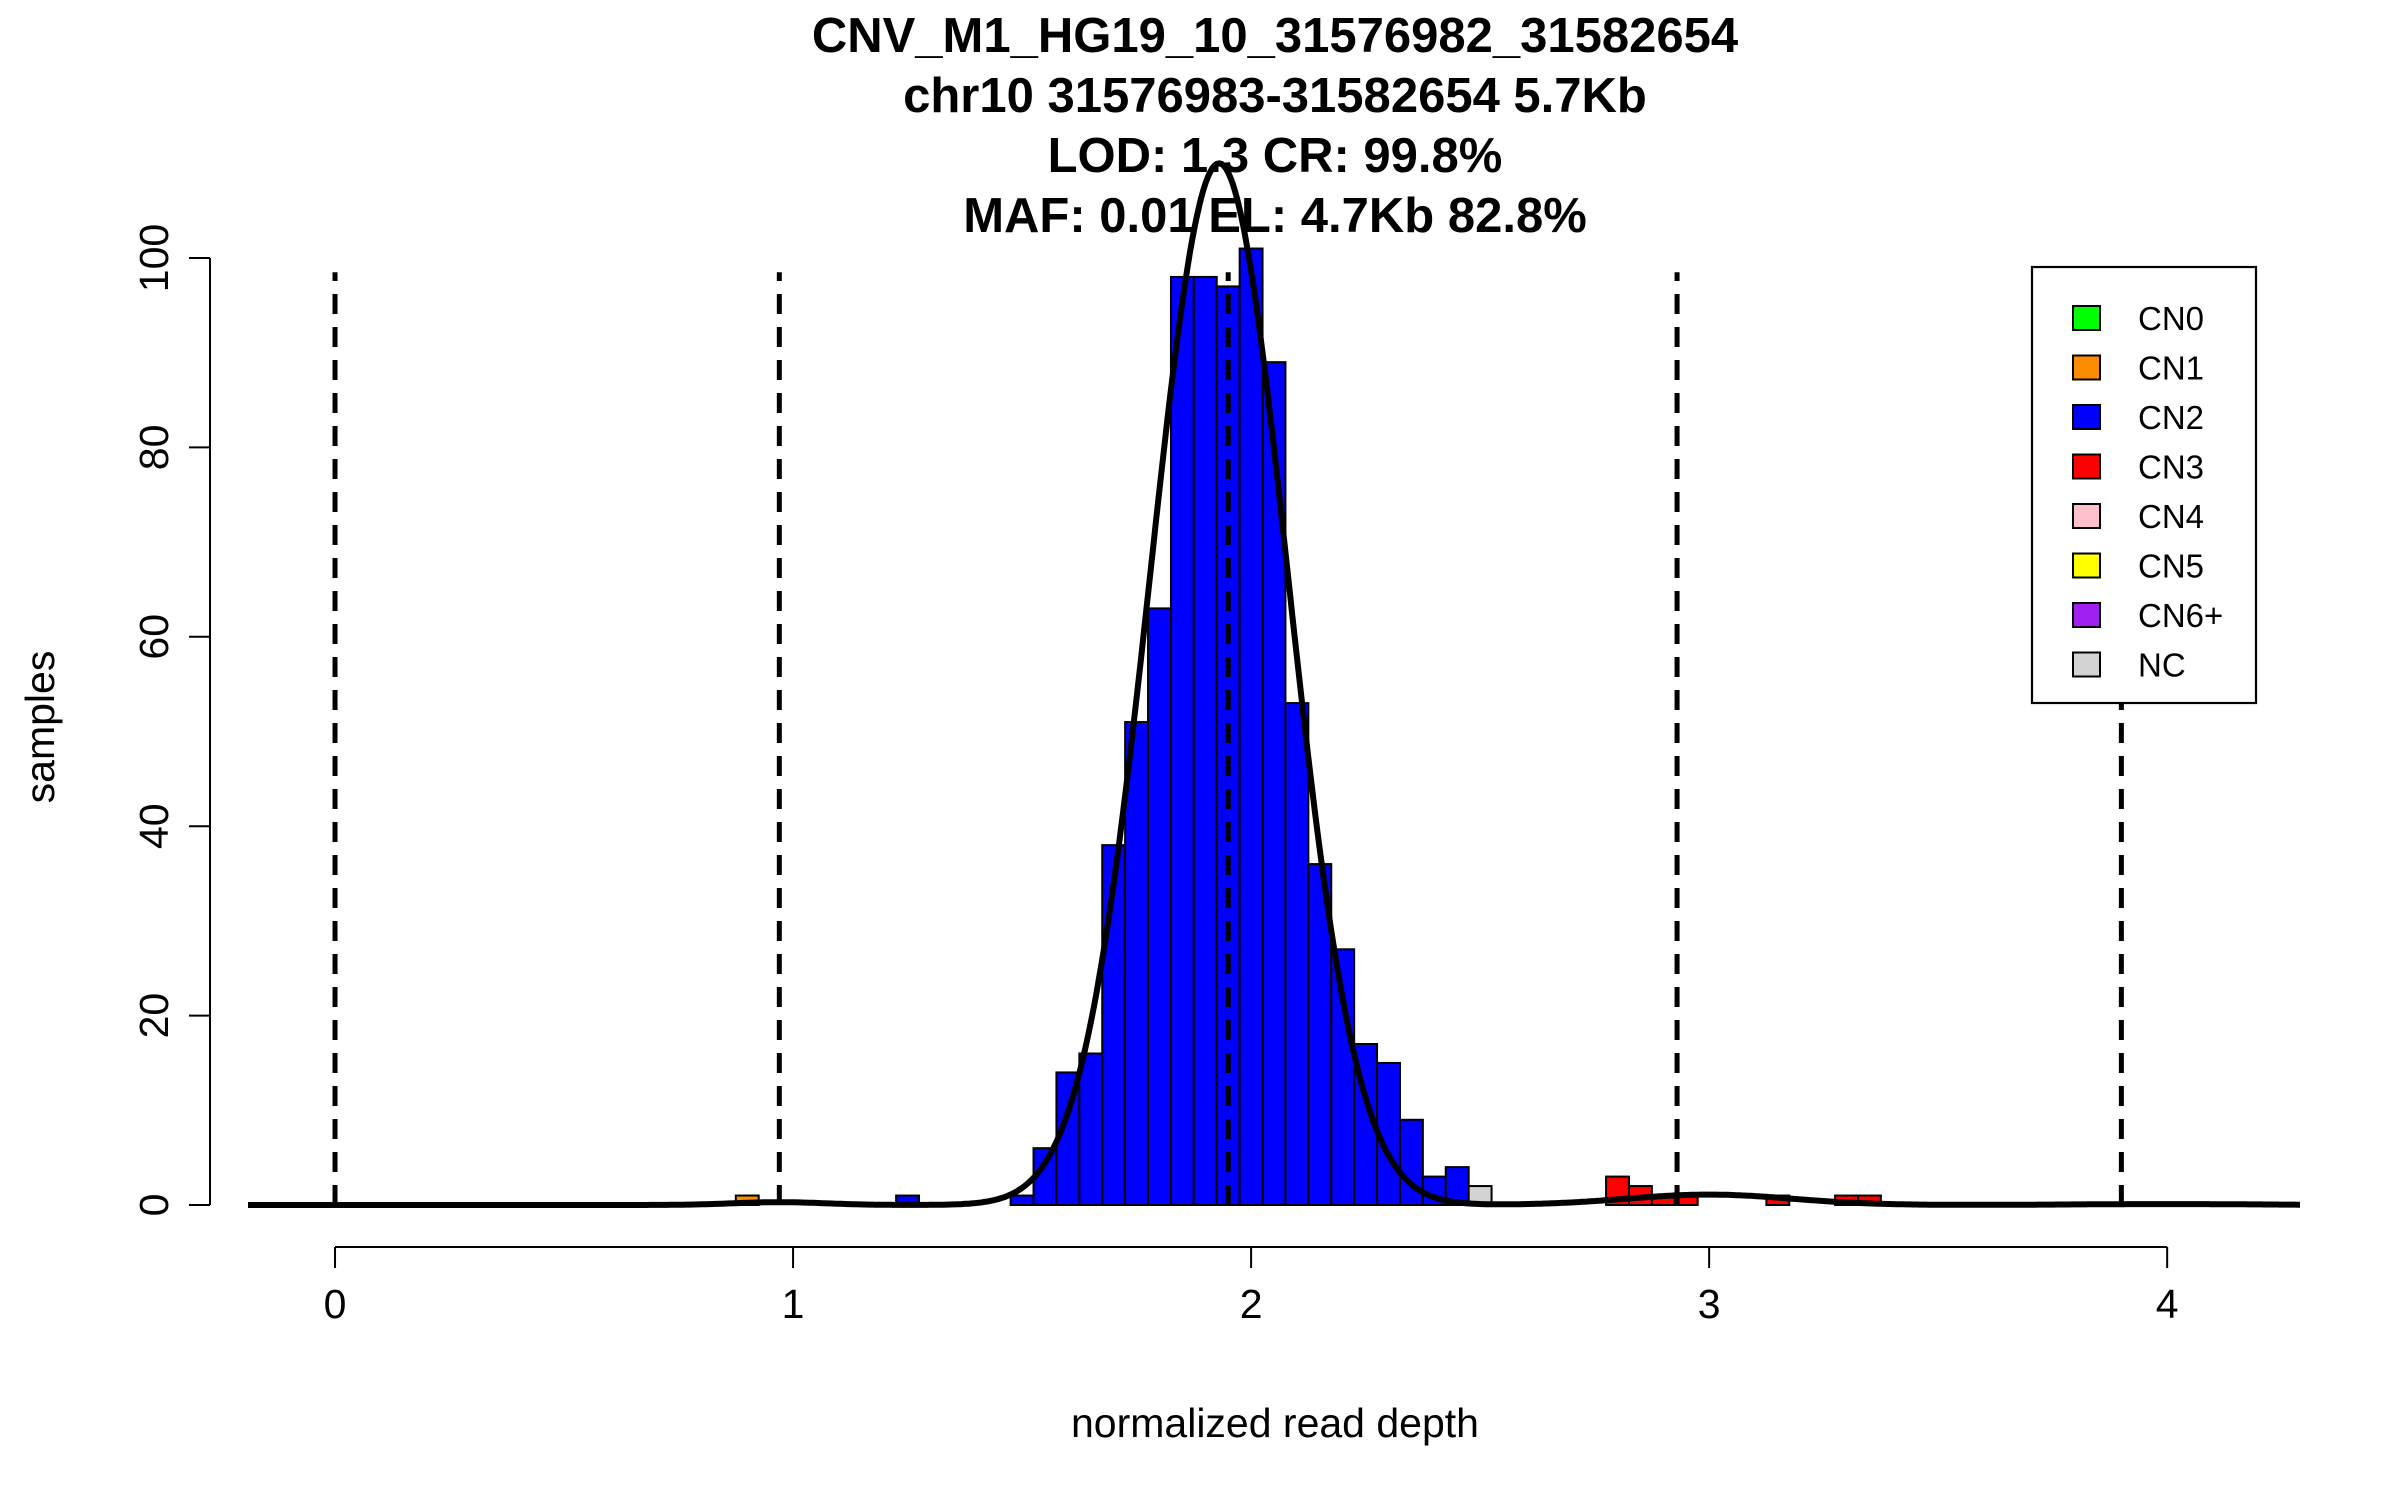 The height and width of the screenshot is (1500, 2400). Describe the element at coordinates (2180, 615) in the screenshot. I see `legend-label-cn6plus: CN6+` at that location.